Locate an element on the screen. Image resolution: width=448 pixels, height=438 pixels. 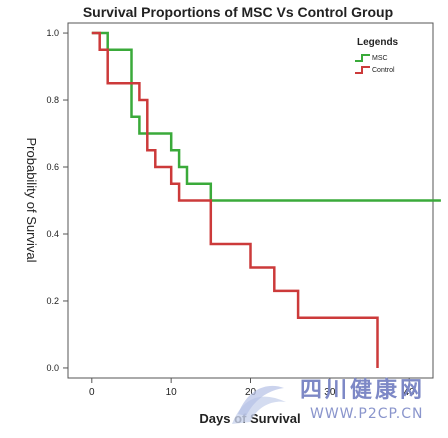
y-tick-label: 0.6 is located at coordinates (52, 167).